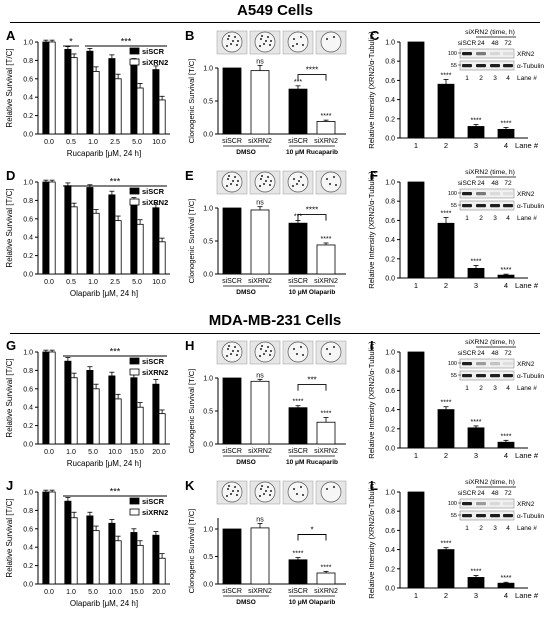  I want to click on x-tick-label: siXRN2, so click(326, 451).